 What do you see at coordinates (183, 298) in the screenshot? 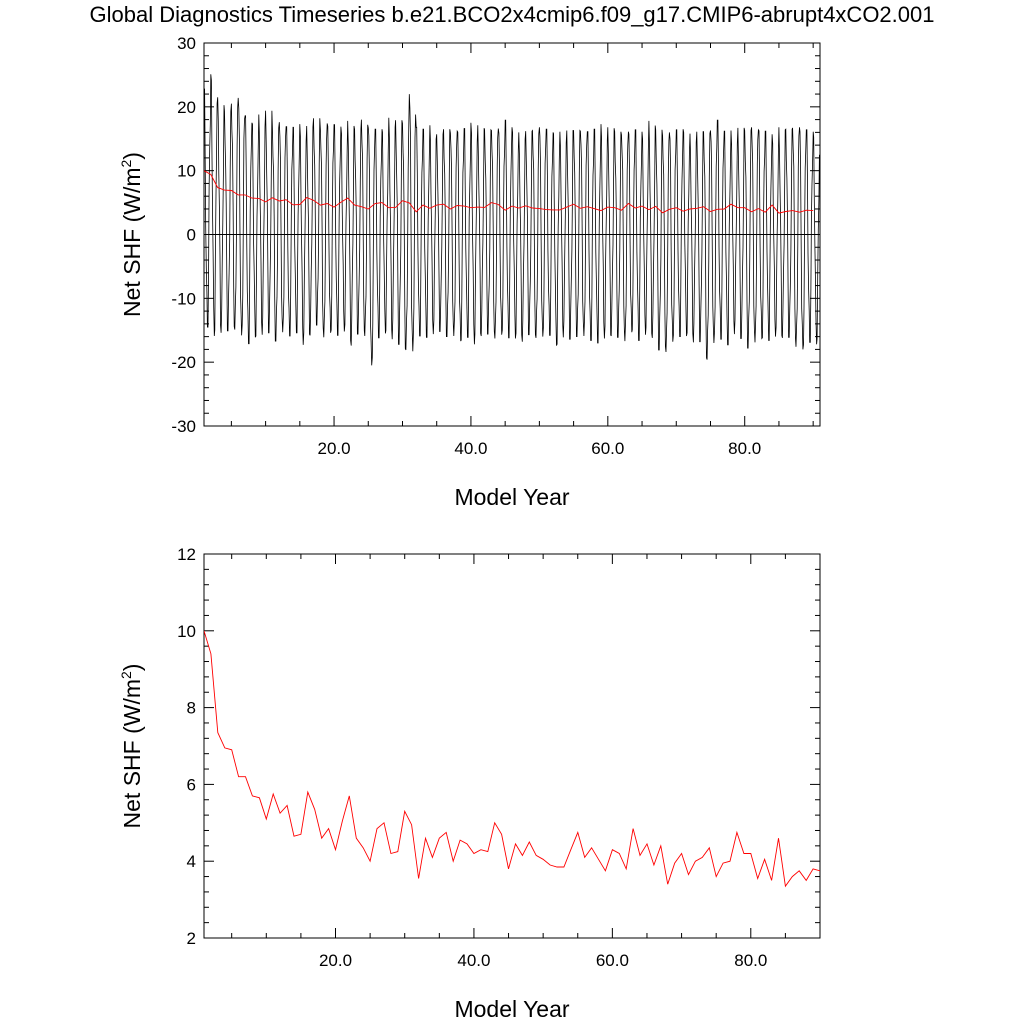
I see `y-tick-label: -10` at bounding box center [183, 298].